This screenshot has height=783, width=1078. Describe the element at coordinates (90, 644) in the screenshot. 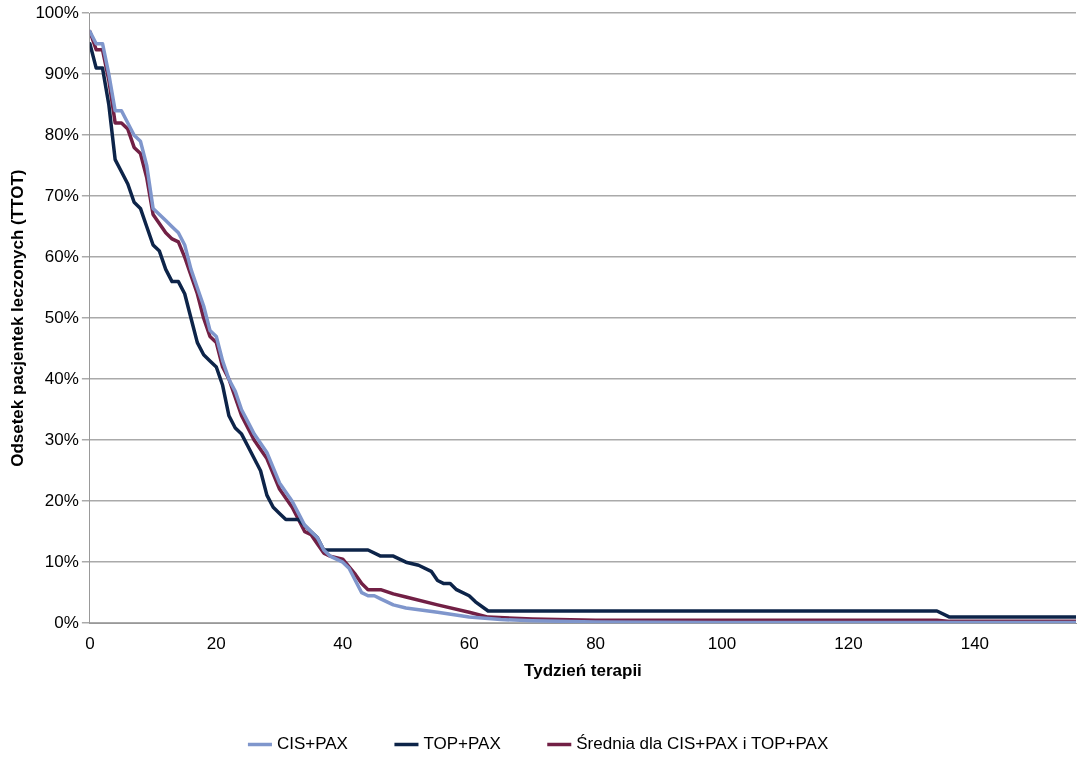

I see `x-tick-label: 0` at that location.